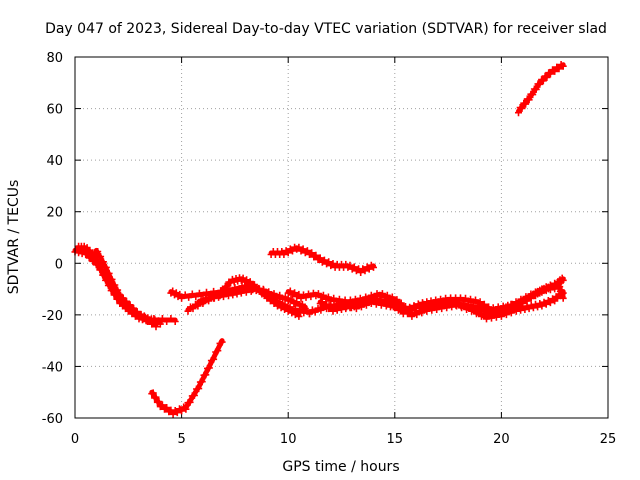  I want to click on y-tick-label: -60, so click(52, 419).